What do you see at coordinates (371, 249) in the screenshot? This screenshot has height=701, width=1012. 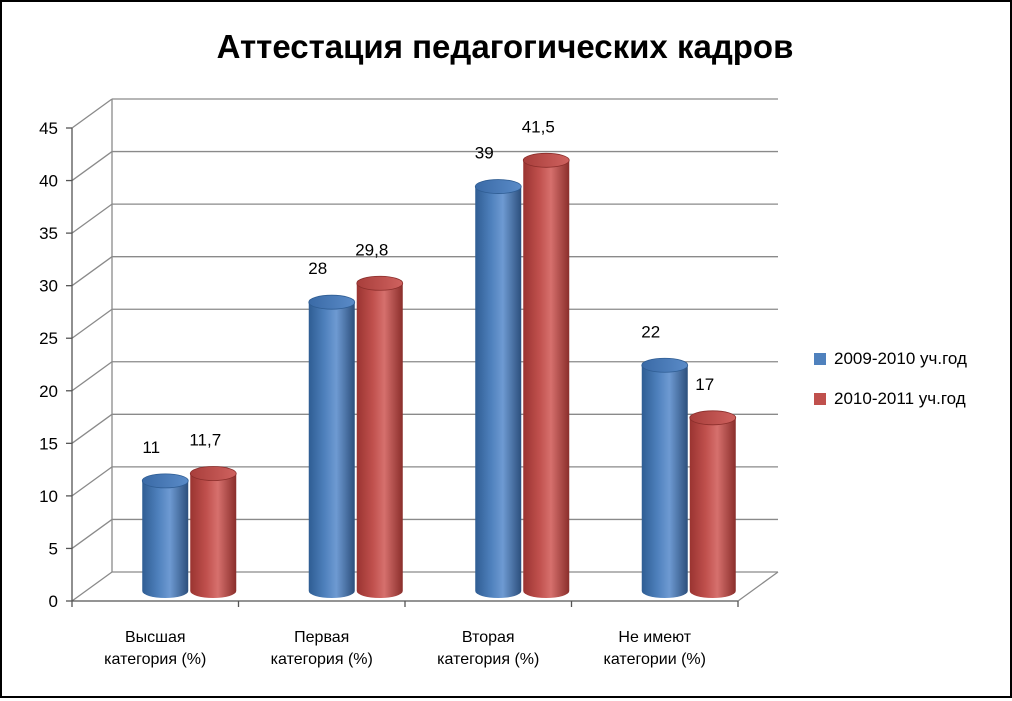 I see `data-label: 29,8` at bounding box center [371, 249].